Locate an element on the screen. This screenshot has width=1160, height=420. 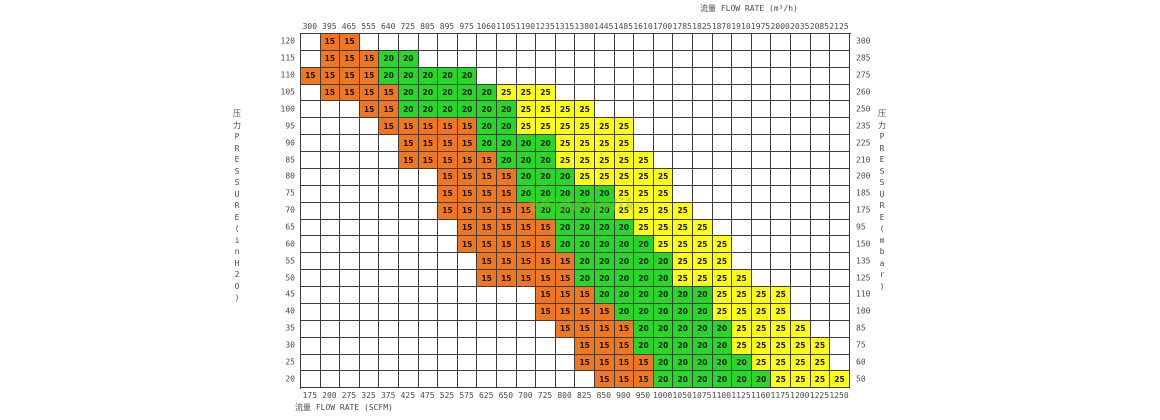
bottom-tick-1075: 1075 is located at coordinates (702, 395).